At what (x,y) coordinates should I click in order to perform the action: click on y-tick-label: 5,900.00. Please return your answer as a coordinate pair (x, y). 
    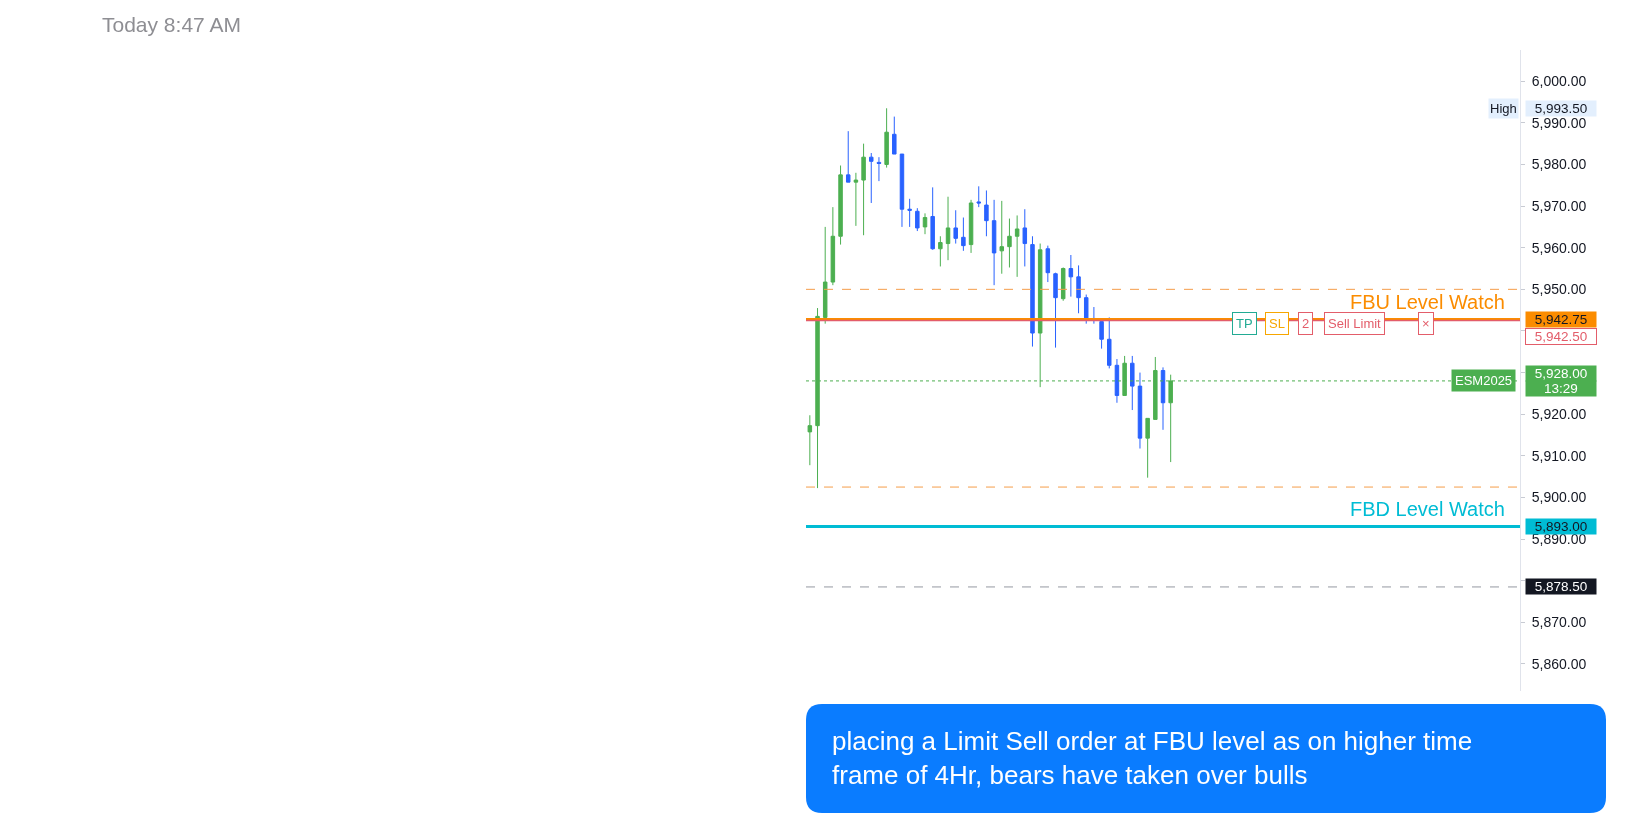
    Looking at the image, I should click on (1559, 497).